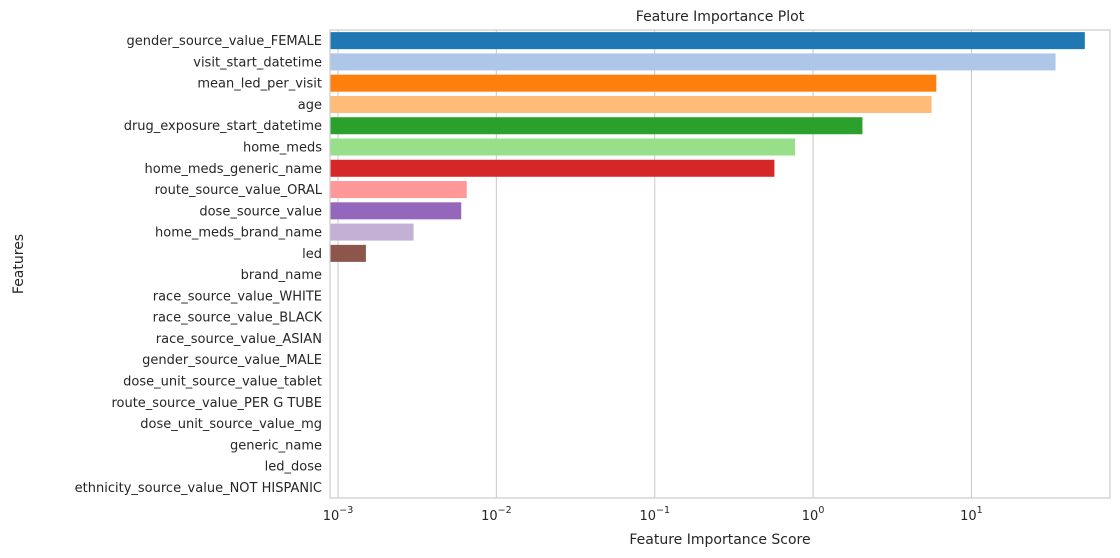  What do you see at coordinates (348, 253) in the screenshot?
I see `bar-led` at bounding box center [348, 253].